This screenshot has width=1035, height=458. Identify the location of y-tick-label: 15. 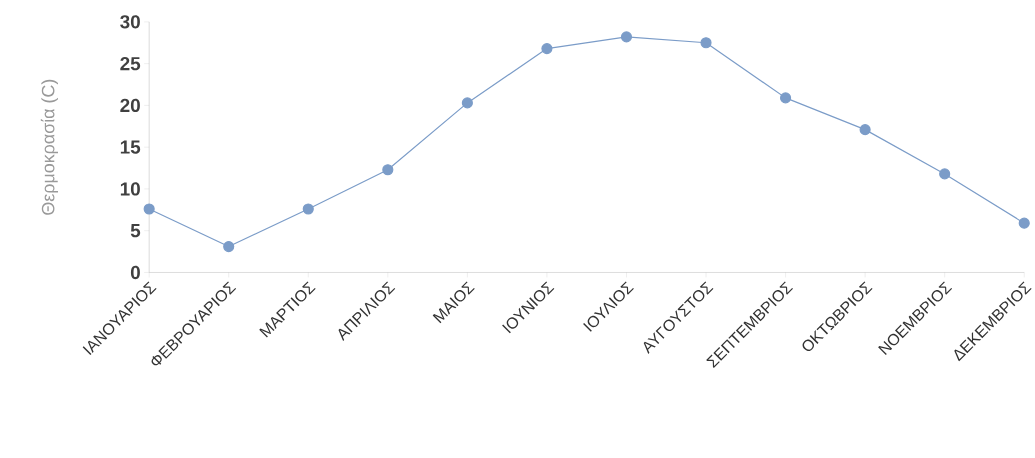
(130, 147).